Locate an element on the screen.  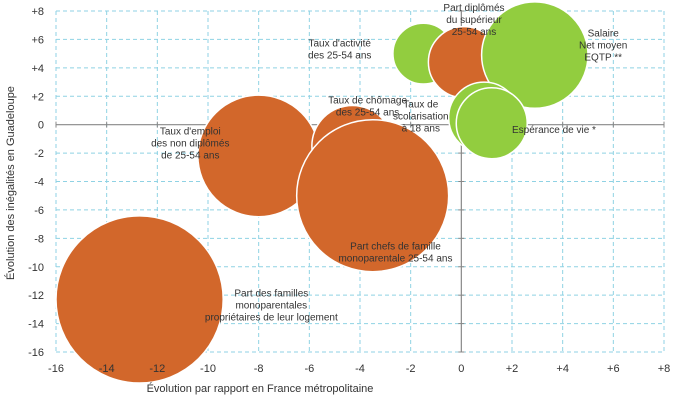
bubble-chefs-famille-monoparentale is located at coordinates (372, 195).